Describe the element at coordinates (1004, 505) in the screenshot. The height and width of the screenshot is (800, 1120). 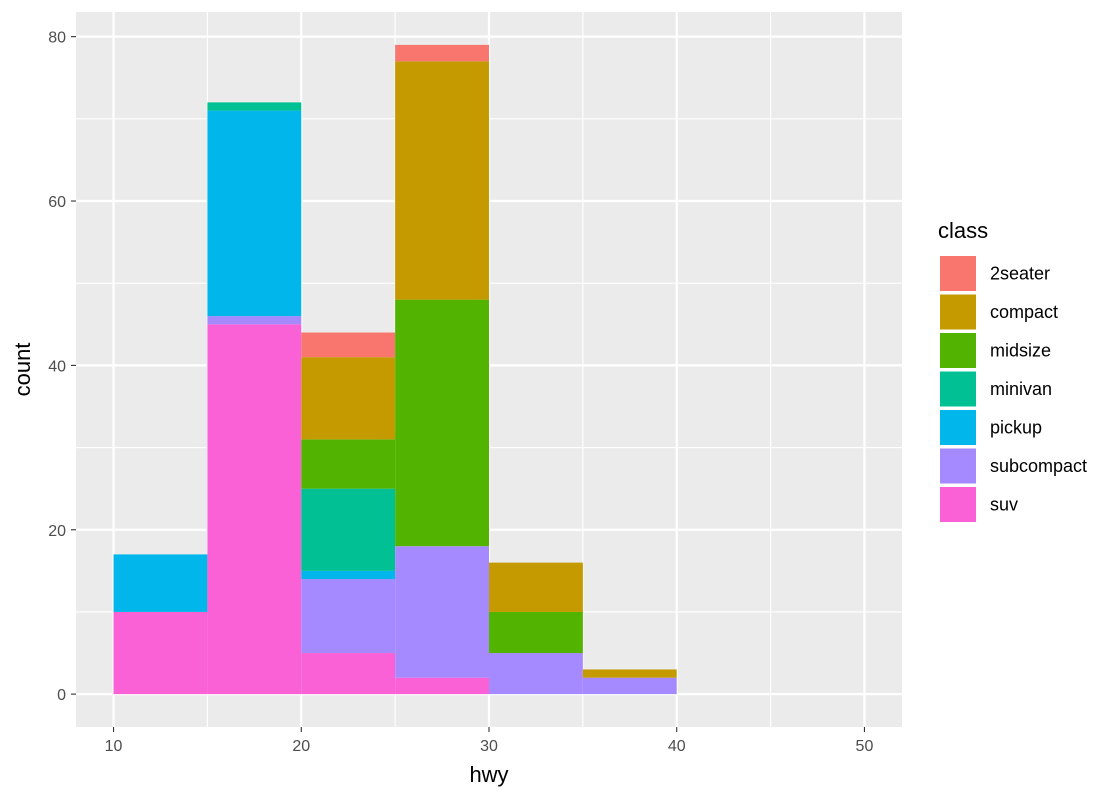
I see `legend-label-suv: suv` at that location.